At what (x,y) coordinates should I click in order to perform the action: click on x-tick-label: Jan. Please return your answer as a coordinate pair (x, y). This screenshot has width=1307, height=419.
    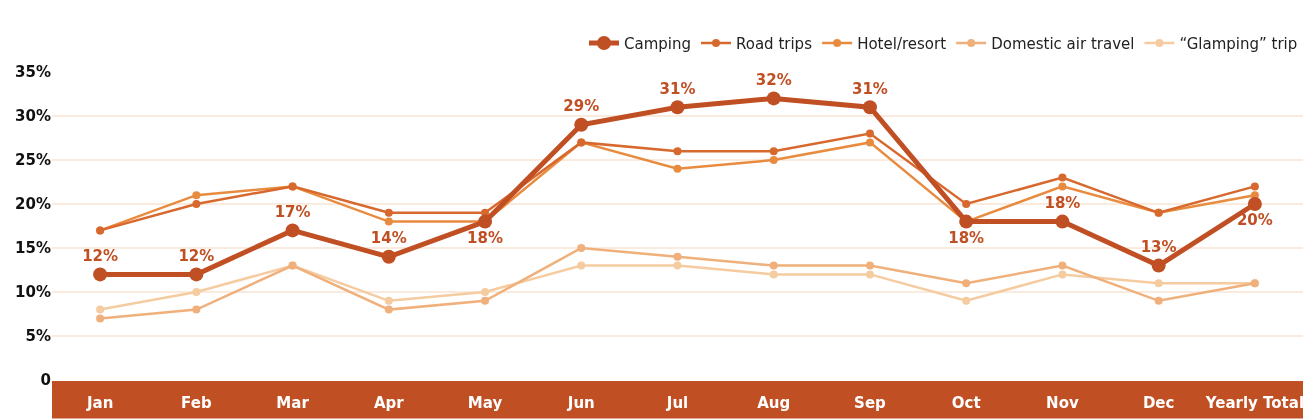
    Looking at the image, I should click on (99, 403).